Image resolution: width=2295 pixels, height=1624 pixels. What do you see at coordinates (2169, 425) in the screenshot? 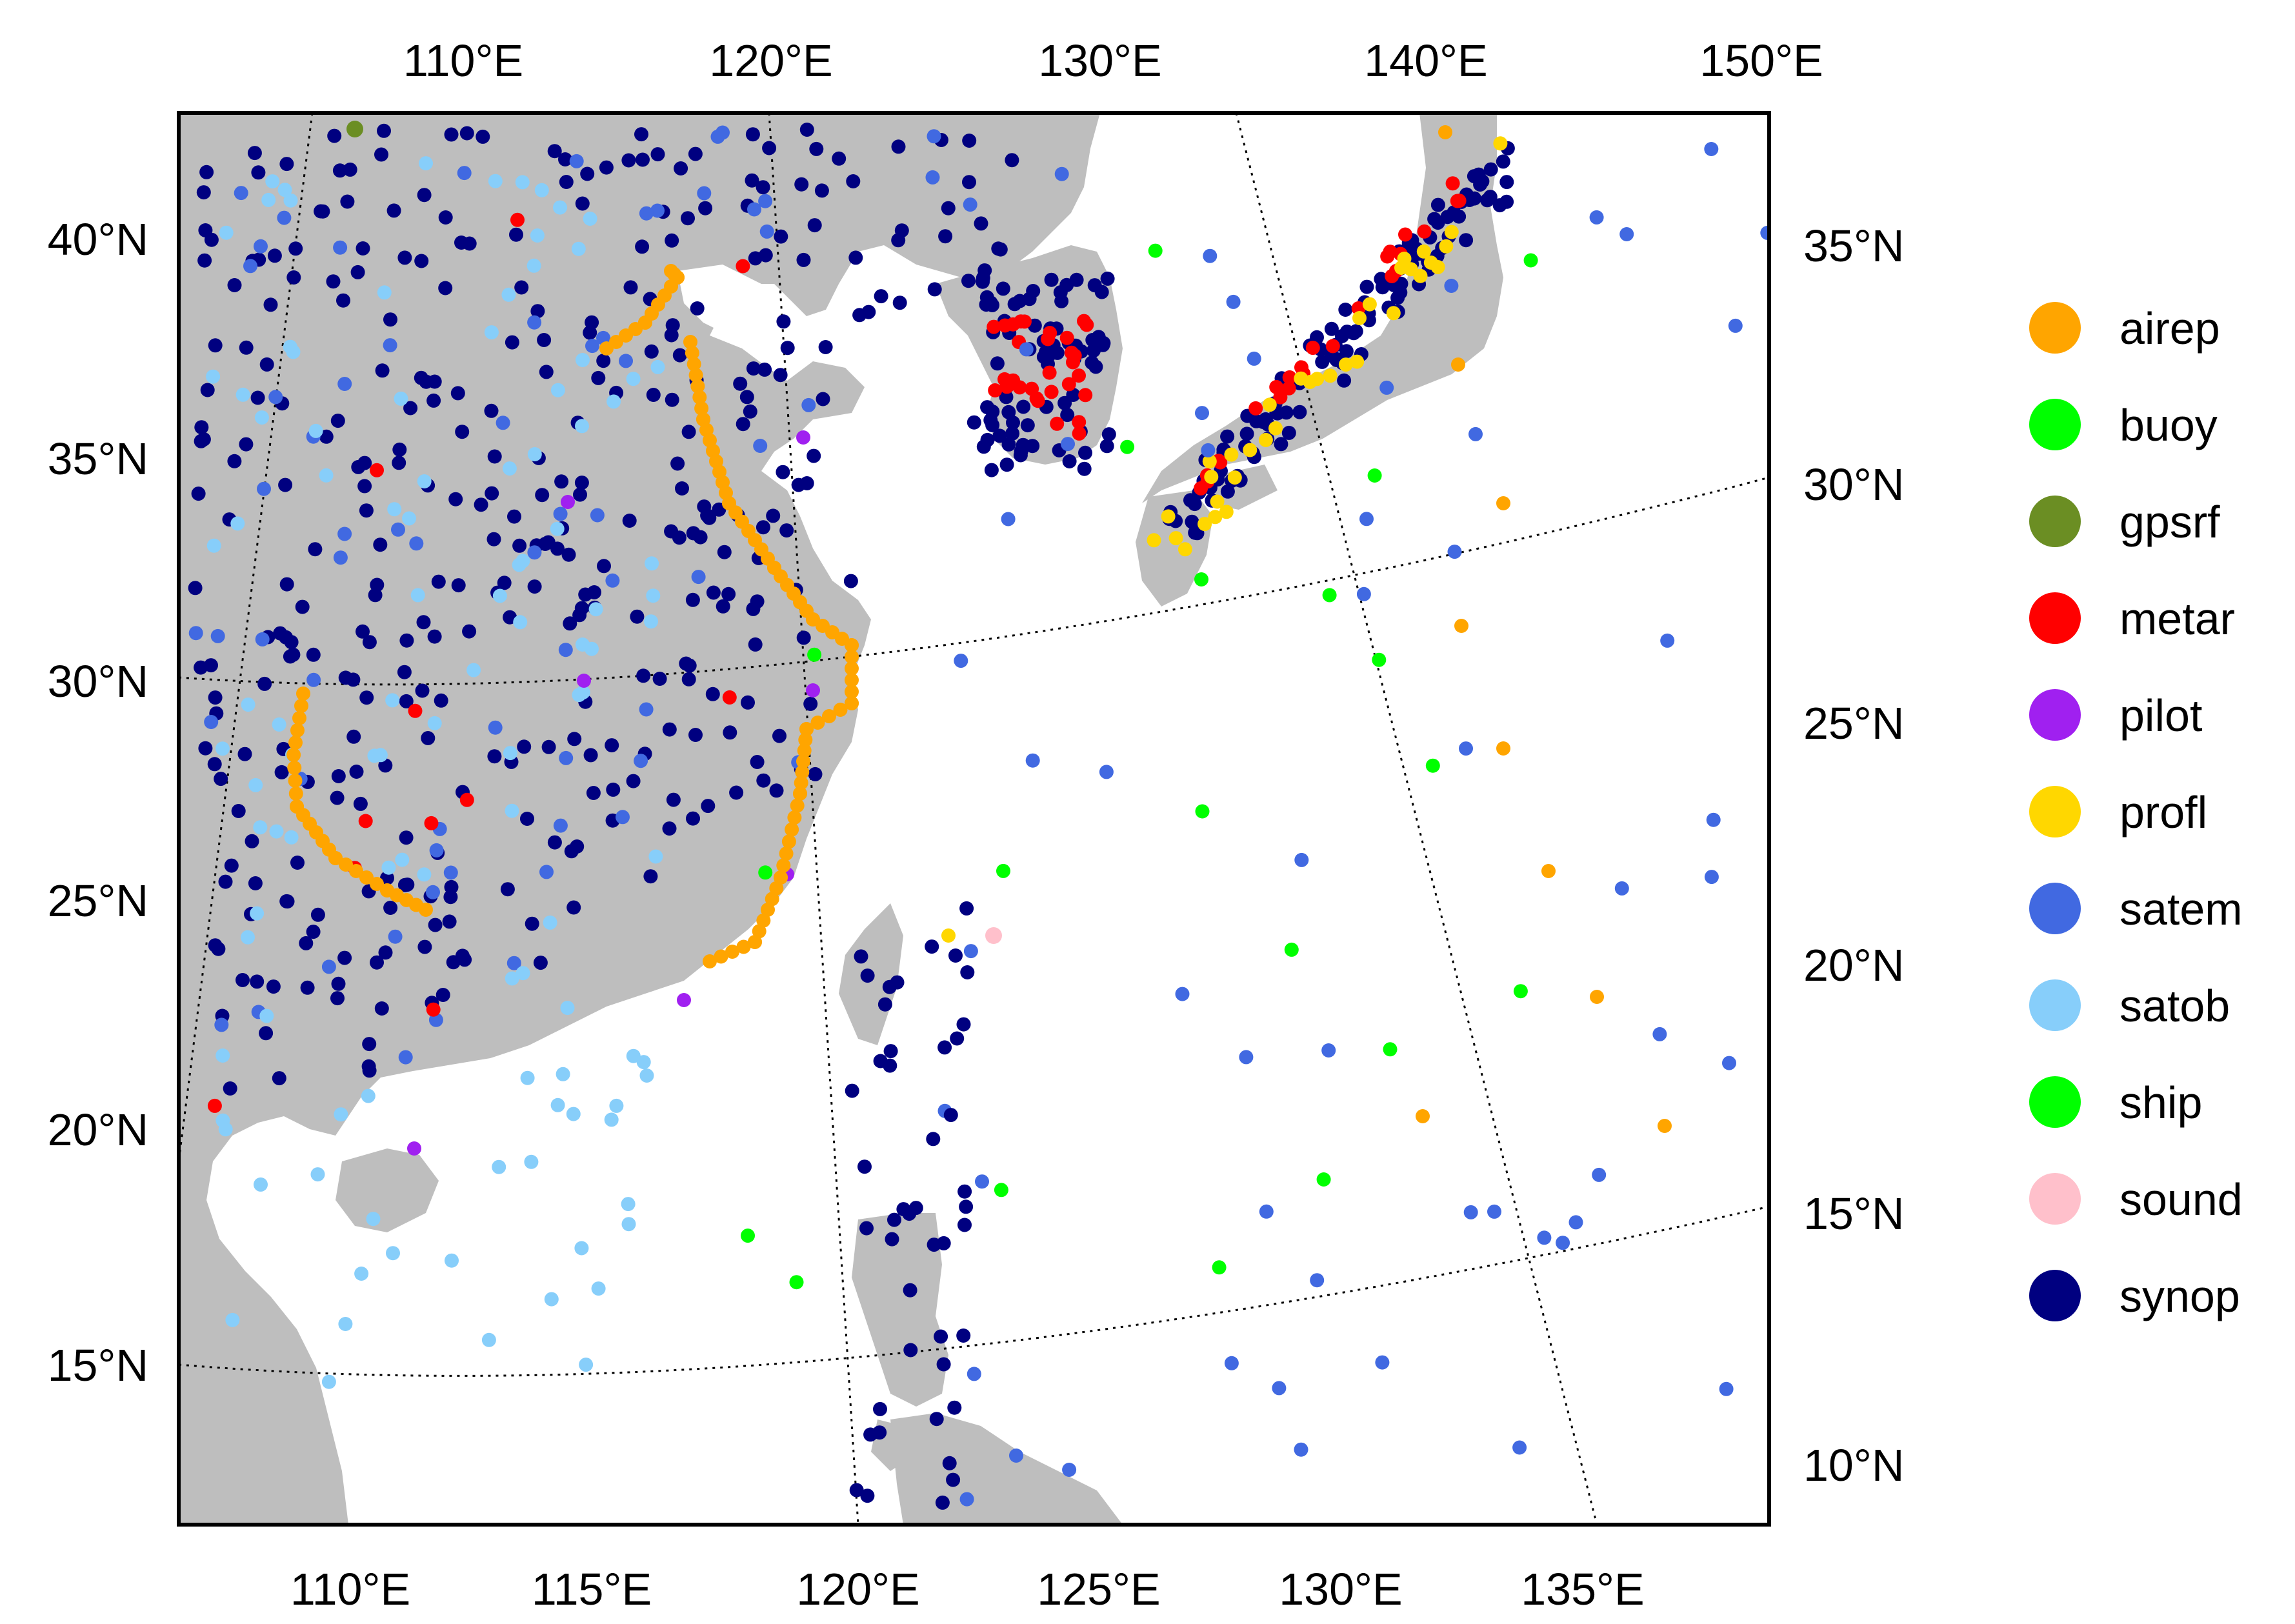
I see `legend-label-buoy: buoy` at bounding box center [2169, 425].